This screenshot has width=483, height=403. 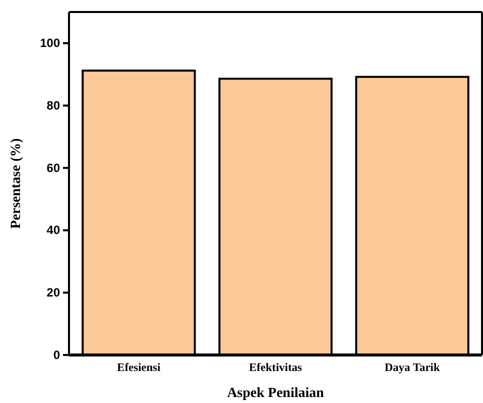 What do you see at coordinates (50, 43) in the screenshot?
I see `y-tick-label: 100` at bounding box center [50, 43].